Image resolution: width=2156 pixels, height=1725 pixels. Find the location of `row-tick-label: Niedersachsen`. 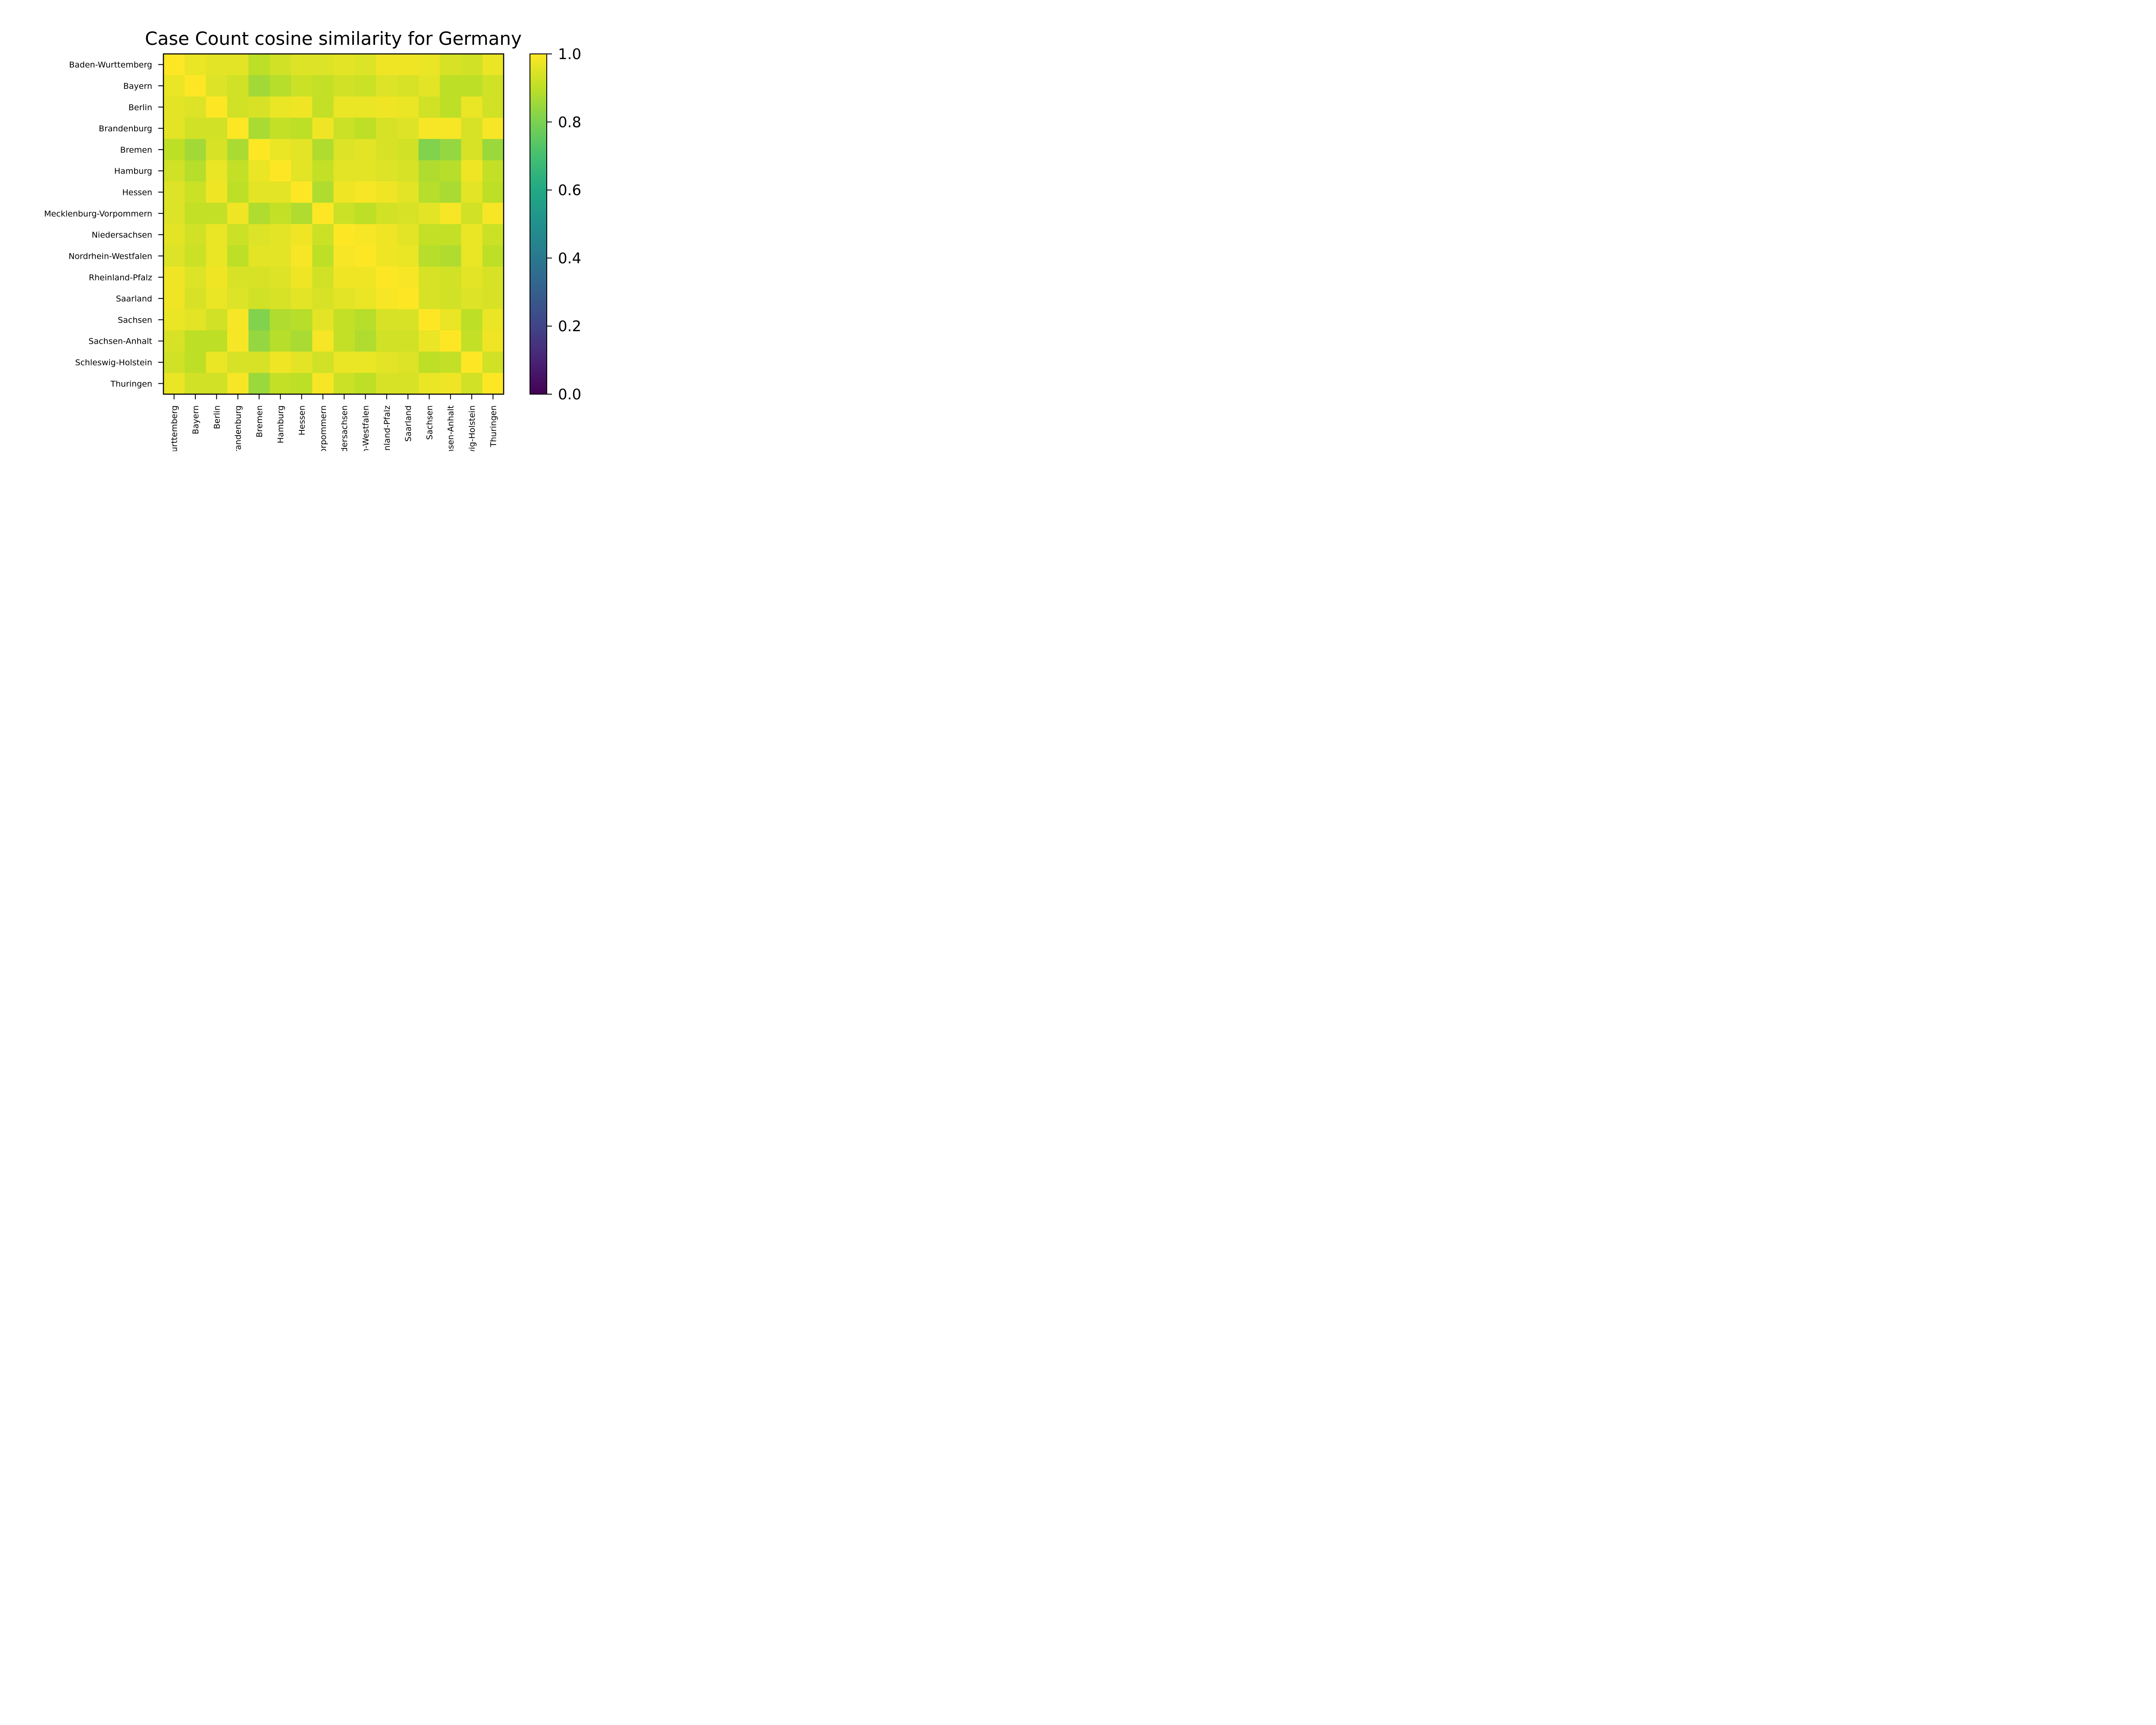

row-tick-label: Niedersachsen is located at coordinates (122, 235).